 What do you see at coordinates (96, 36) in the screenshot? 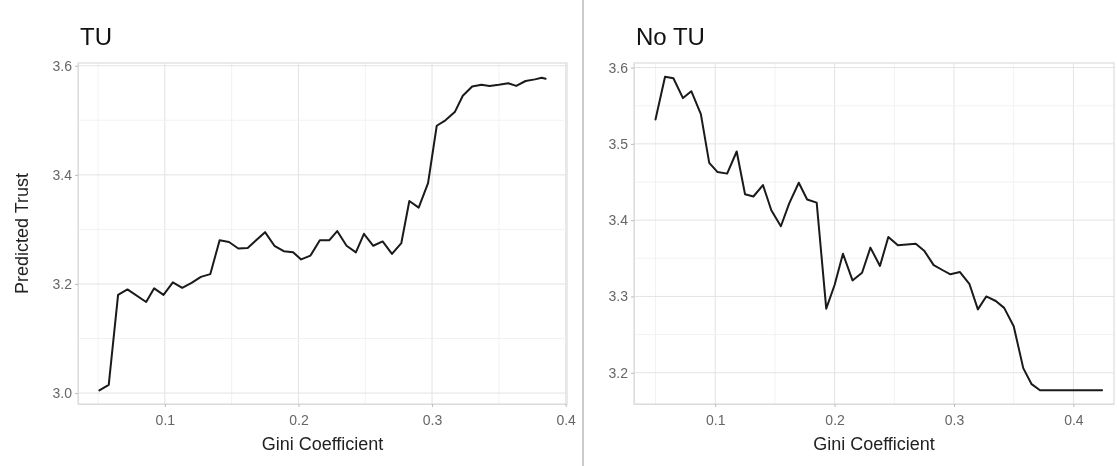
I see `chart-title: TU` at bounding box center [96, 36].